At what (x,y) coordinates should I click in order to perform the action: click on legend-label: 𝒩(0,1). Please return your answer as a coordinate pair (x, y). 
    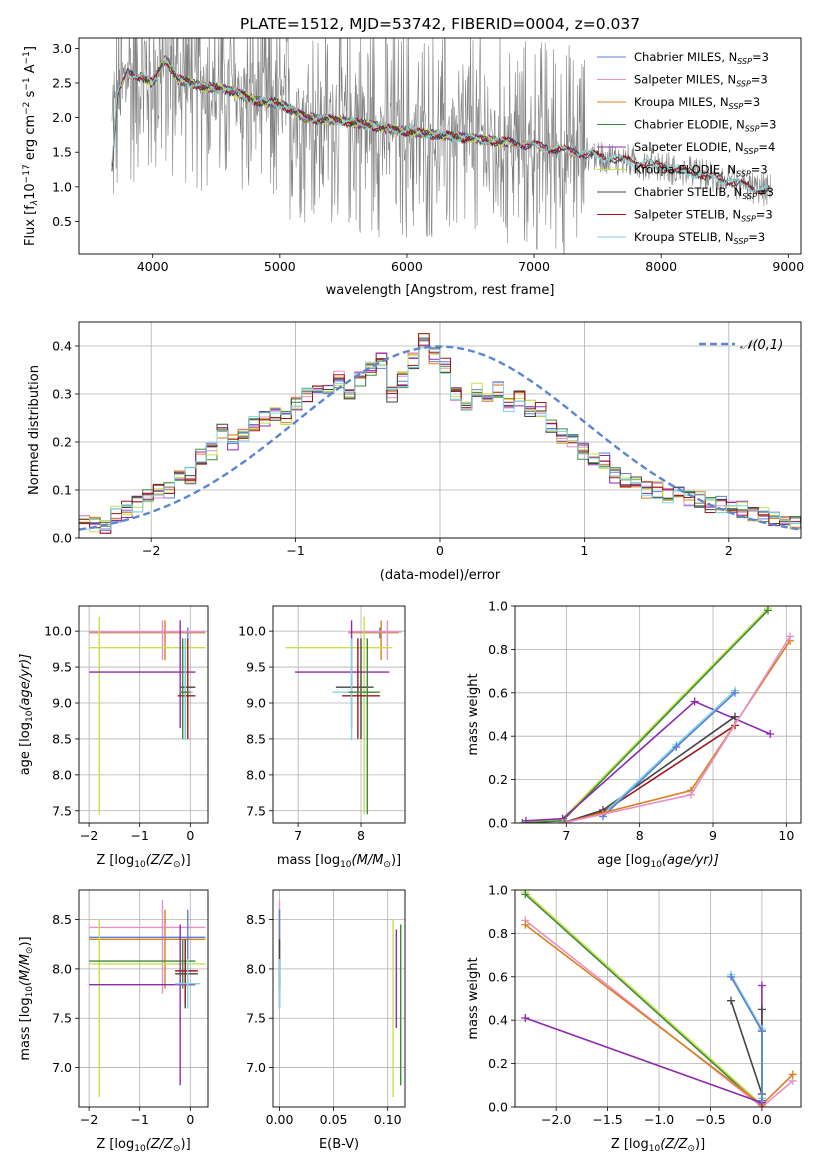
    Looking at the image, I should click on (761, 345).